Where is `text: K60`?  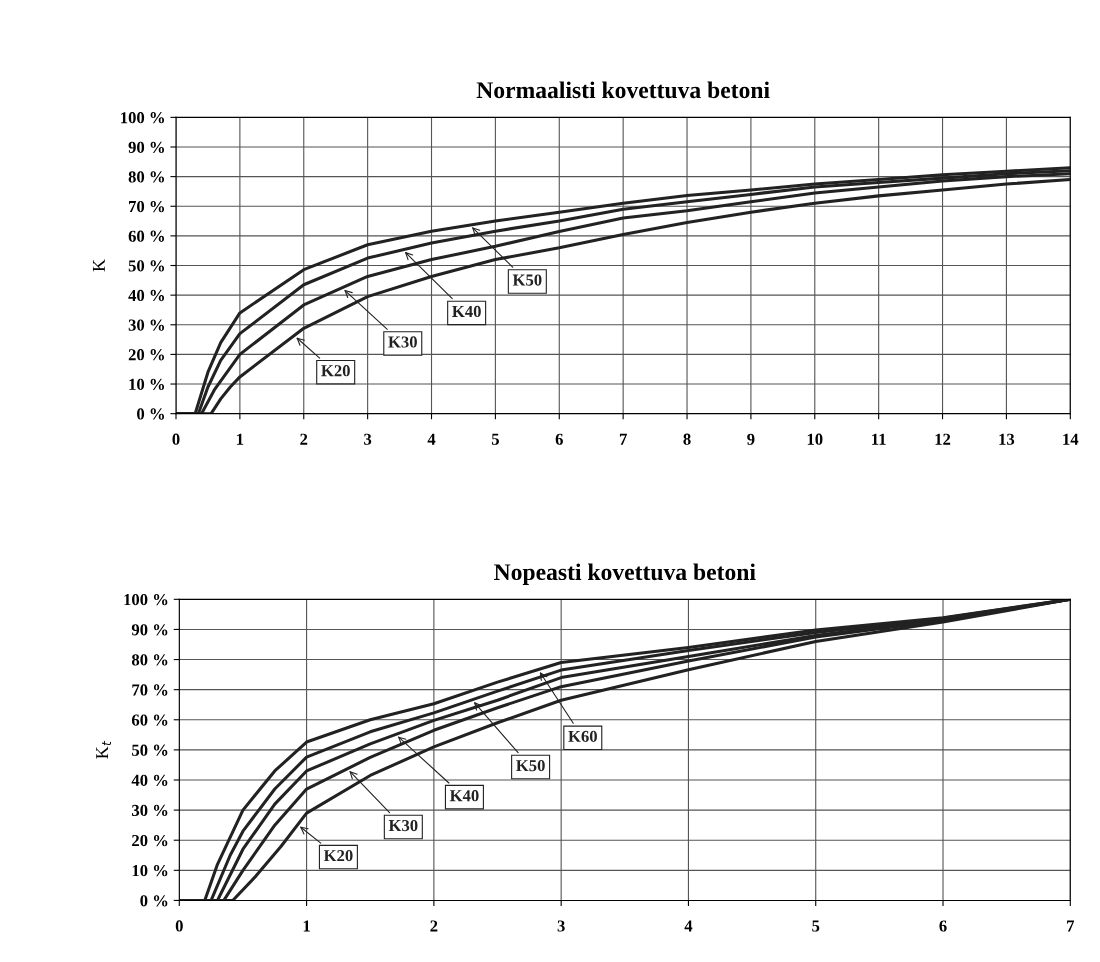
text: K60 is located at coordinates (582, 736).